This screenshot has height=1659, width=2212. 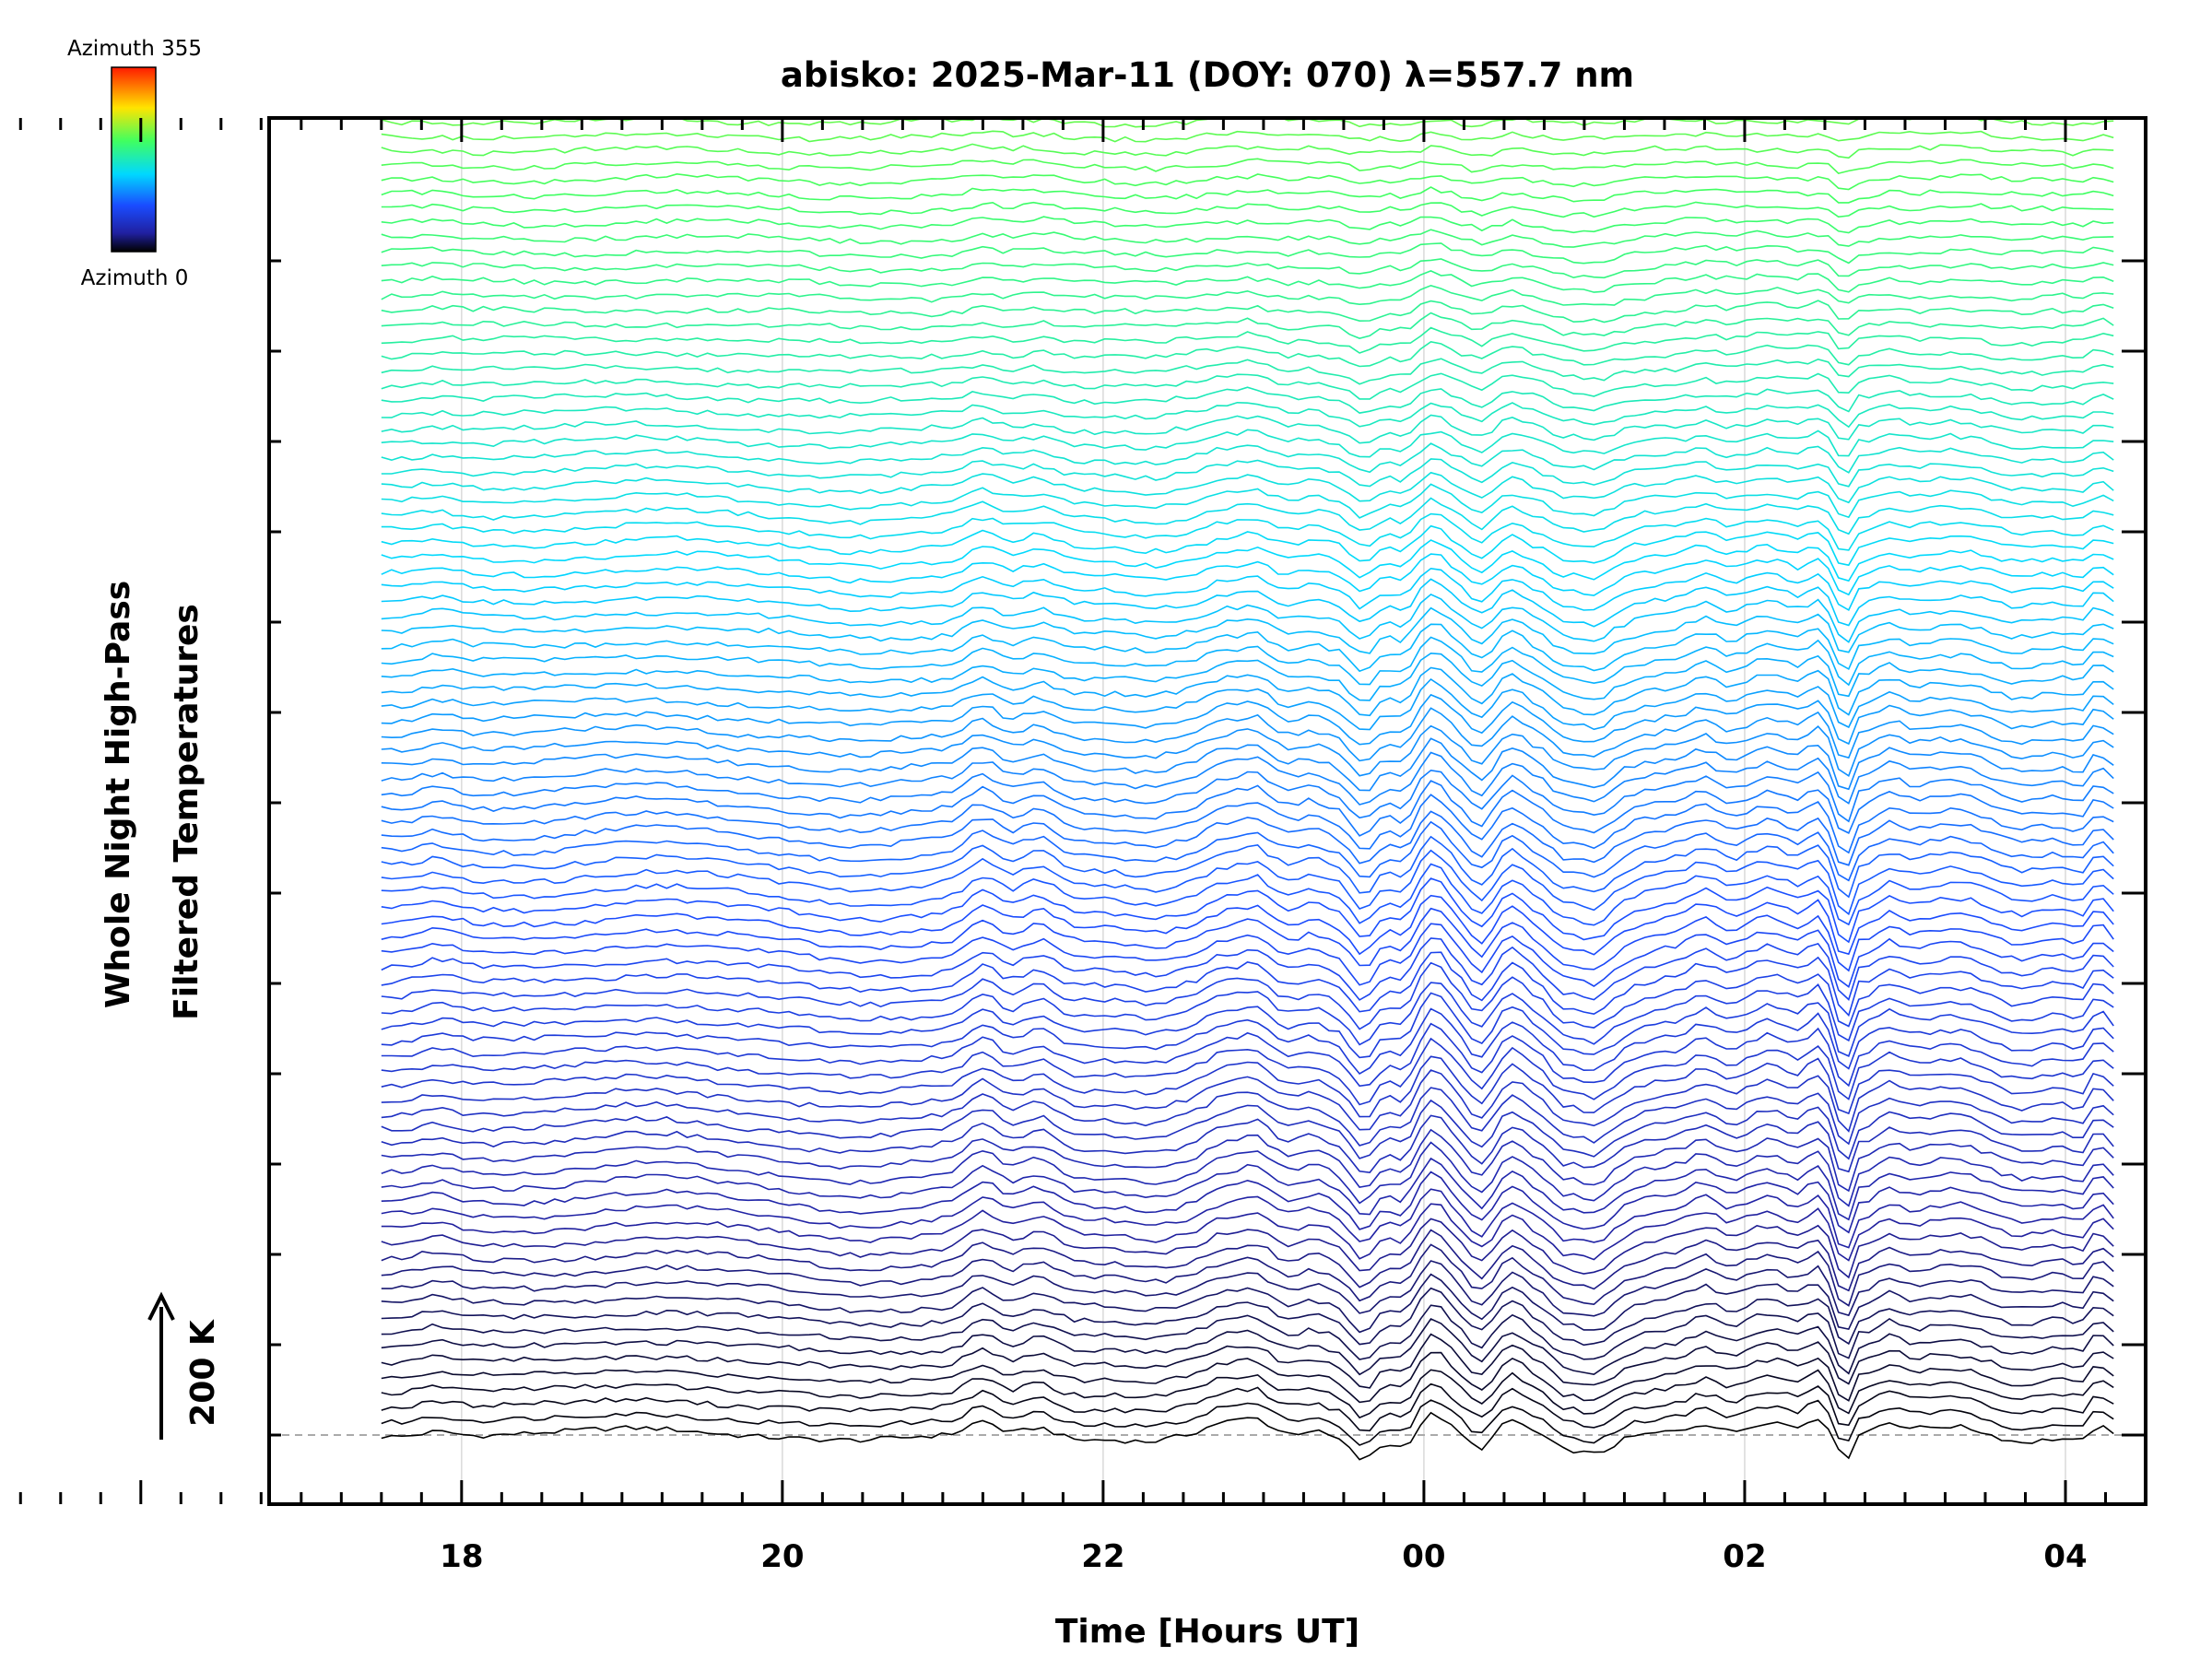 I want to click on series-line-az-130.0, so click(x=1247, y=676).